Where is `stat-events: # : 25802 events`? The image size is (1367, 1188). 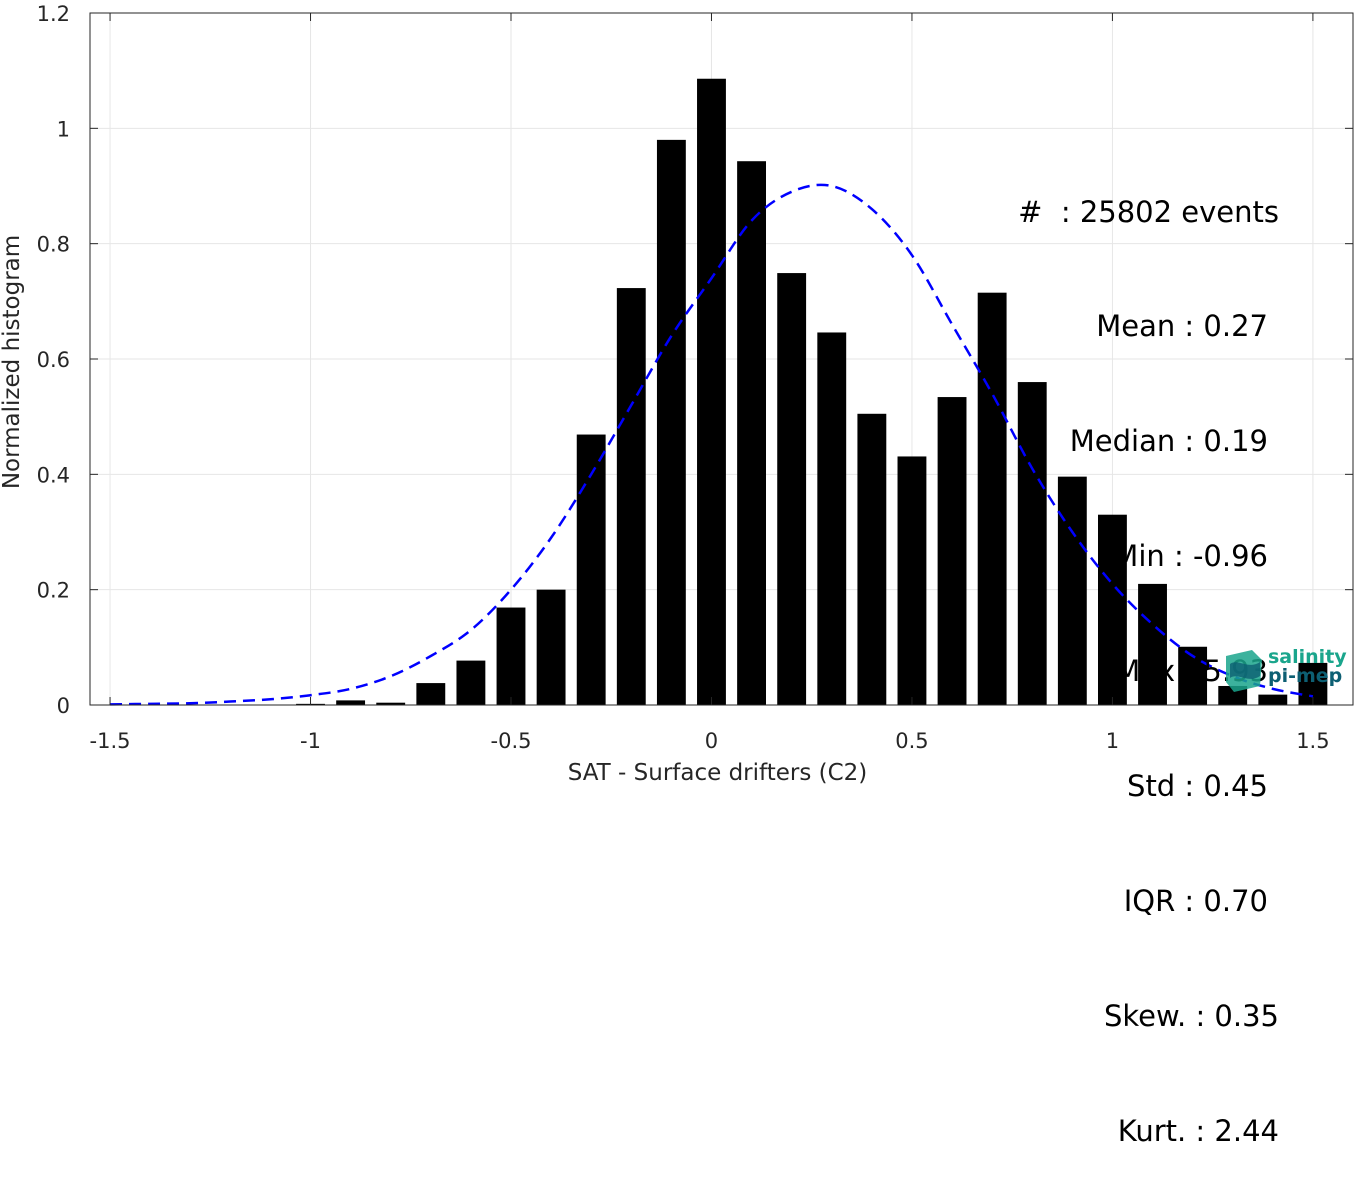
stat-events: # : 25802 events is located at coordinates (1148, 211).